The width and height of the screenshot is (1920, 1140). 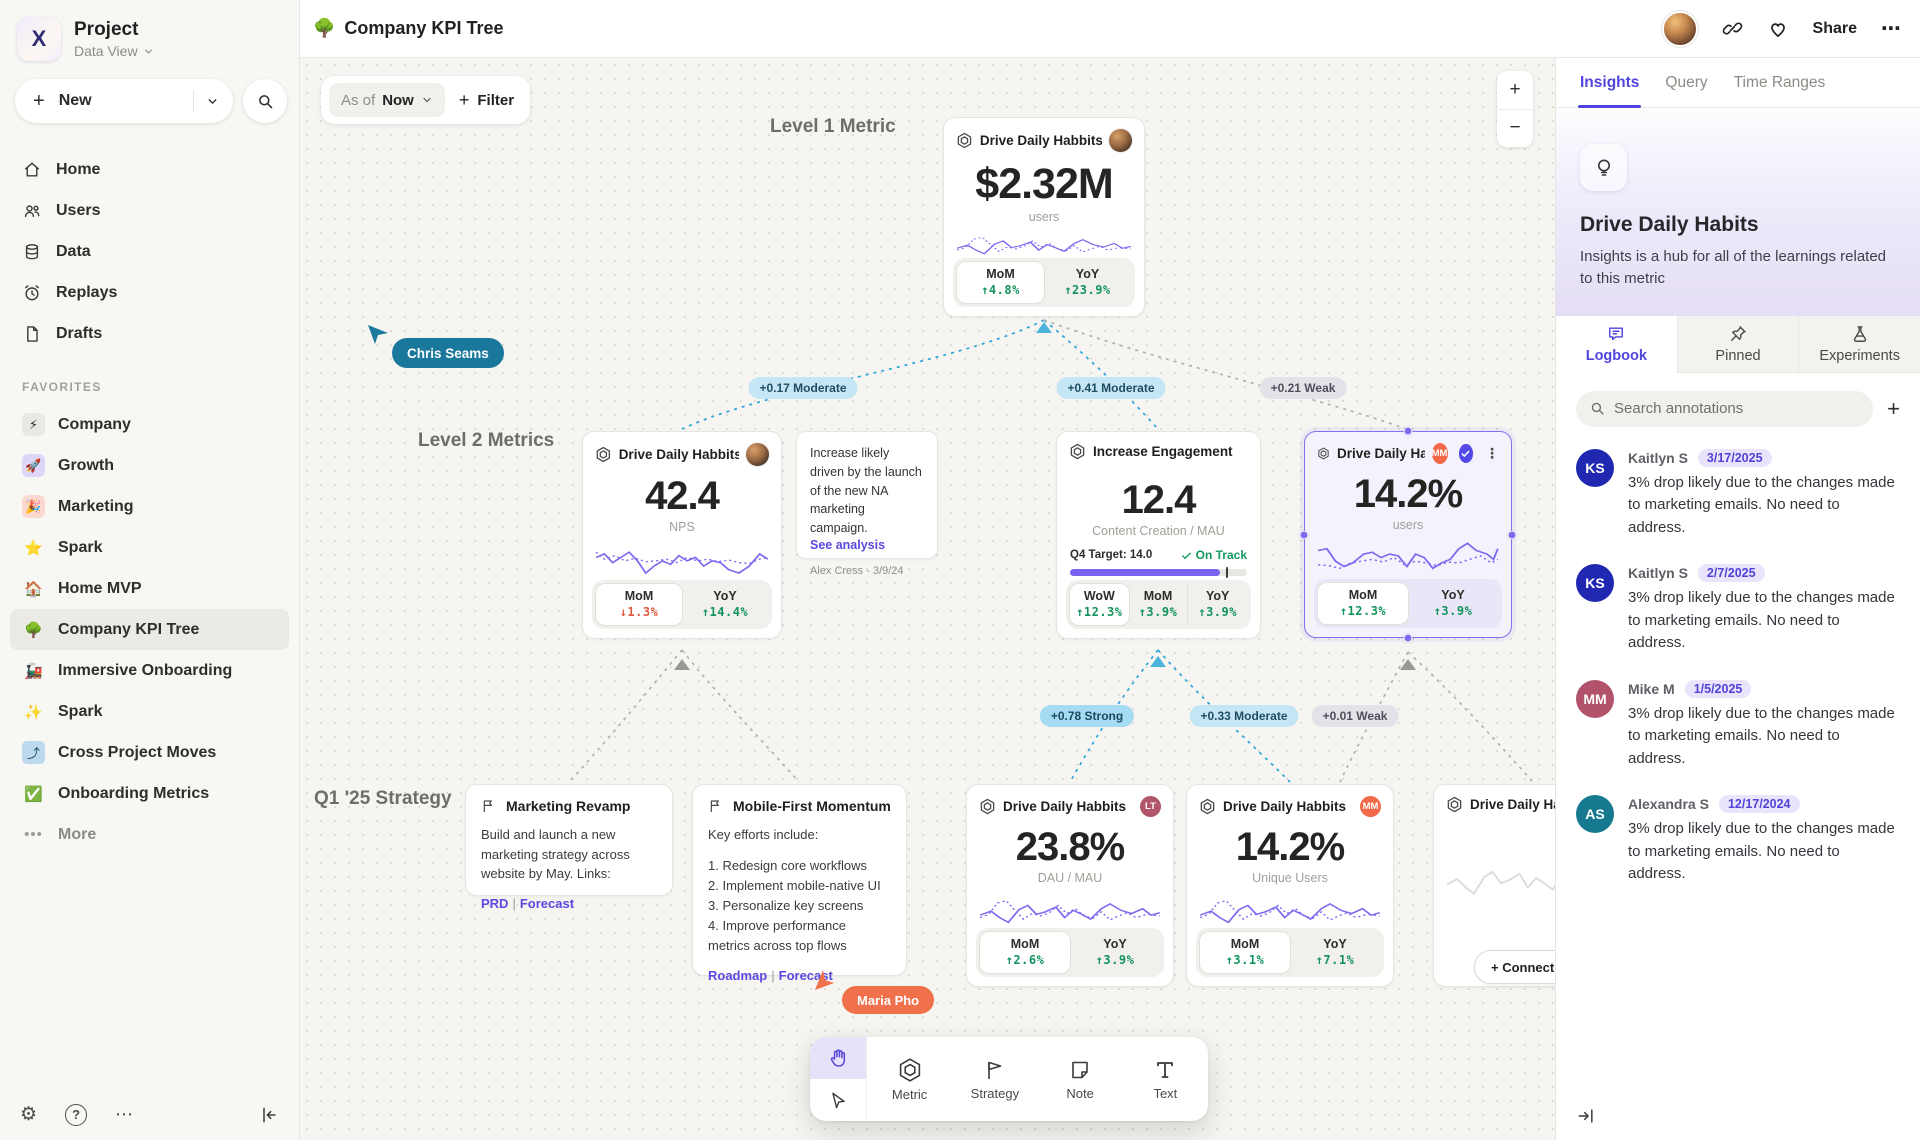 I want to click on annotation-date: 3/17/2025, so click(x=1734, y=457).